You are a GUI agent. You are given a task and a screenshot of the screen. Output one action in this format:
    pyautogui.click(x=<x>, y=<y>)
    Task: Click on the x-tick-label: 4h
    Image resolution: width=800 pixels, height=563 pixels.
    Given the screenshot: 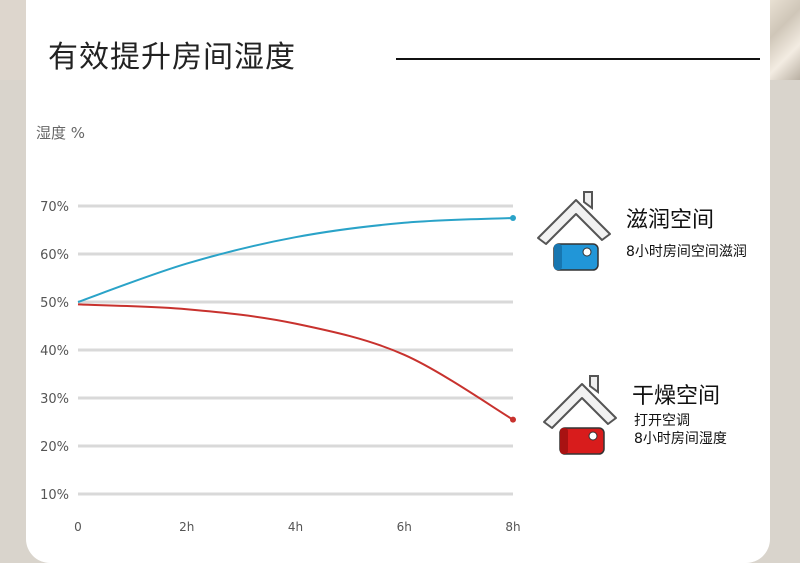 What is the action you would take?
    pyautogui.click(x=295, y=527)
    